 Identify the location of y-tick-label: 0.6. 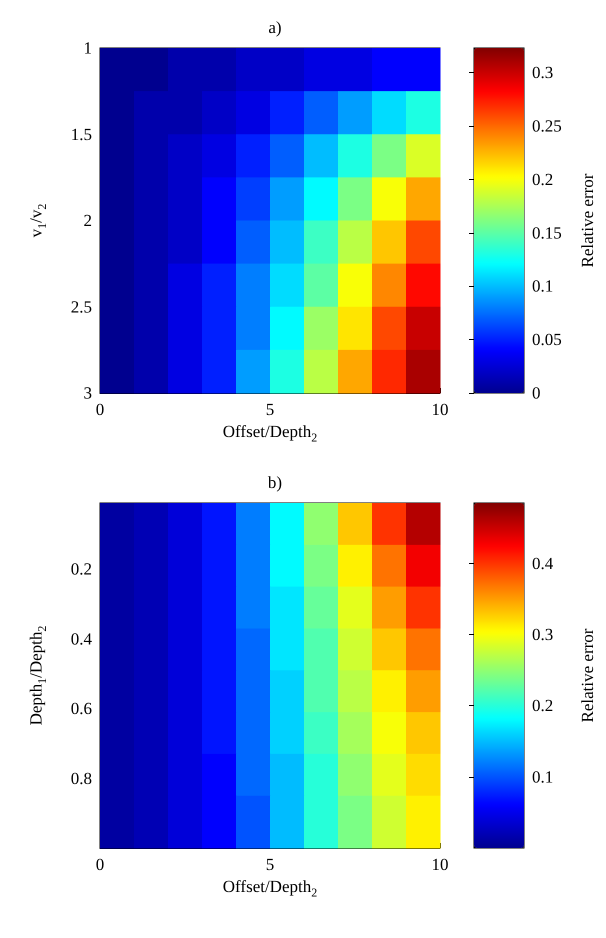
(81, 708).